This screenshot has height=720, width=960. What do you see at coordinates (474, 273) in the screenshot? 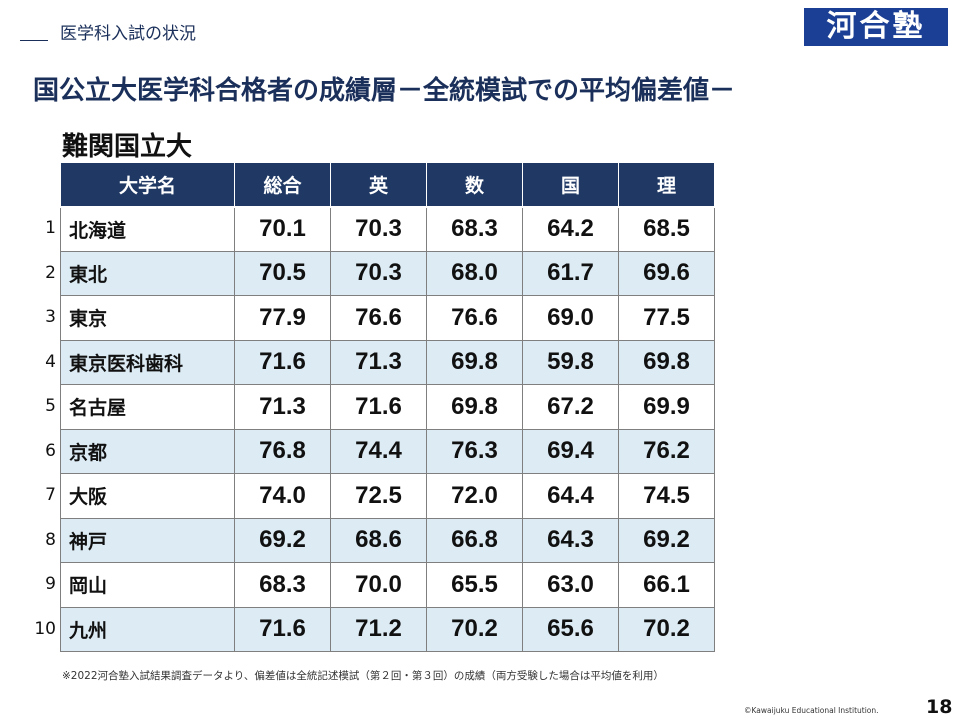
I see `score-cell: 68.0` at bounding box center [474, 273].